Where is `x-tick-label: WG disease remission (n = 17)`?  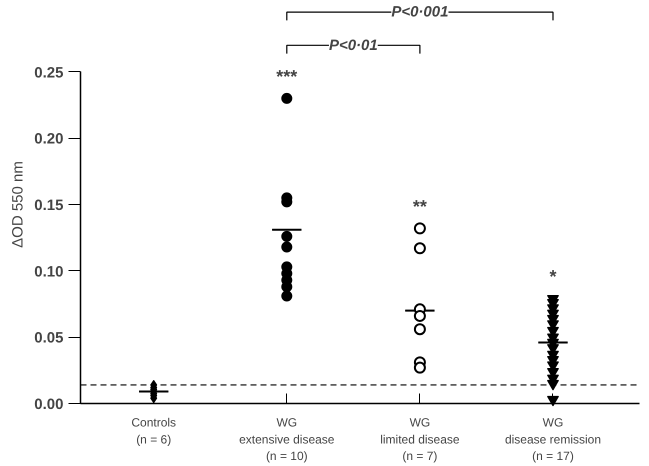 x-tick-label: WG disease remission (n = 17) is located at coordinates (553, 440).